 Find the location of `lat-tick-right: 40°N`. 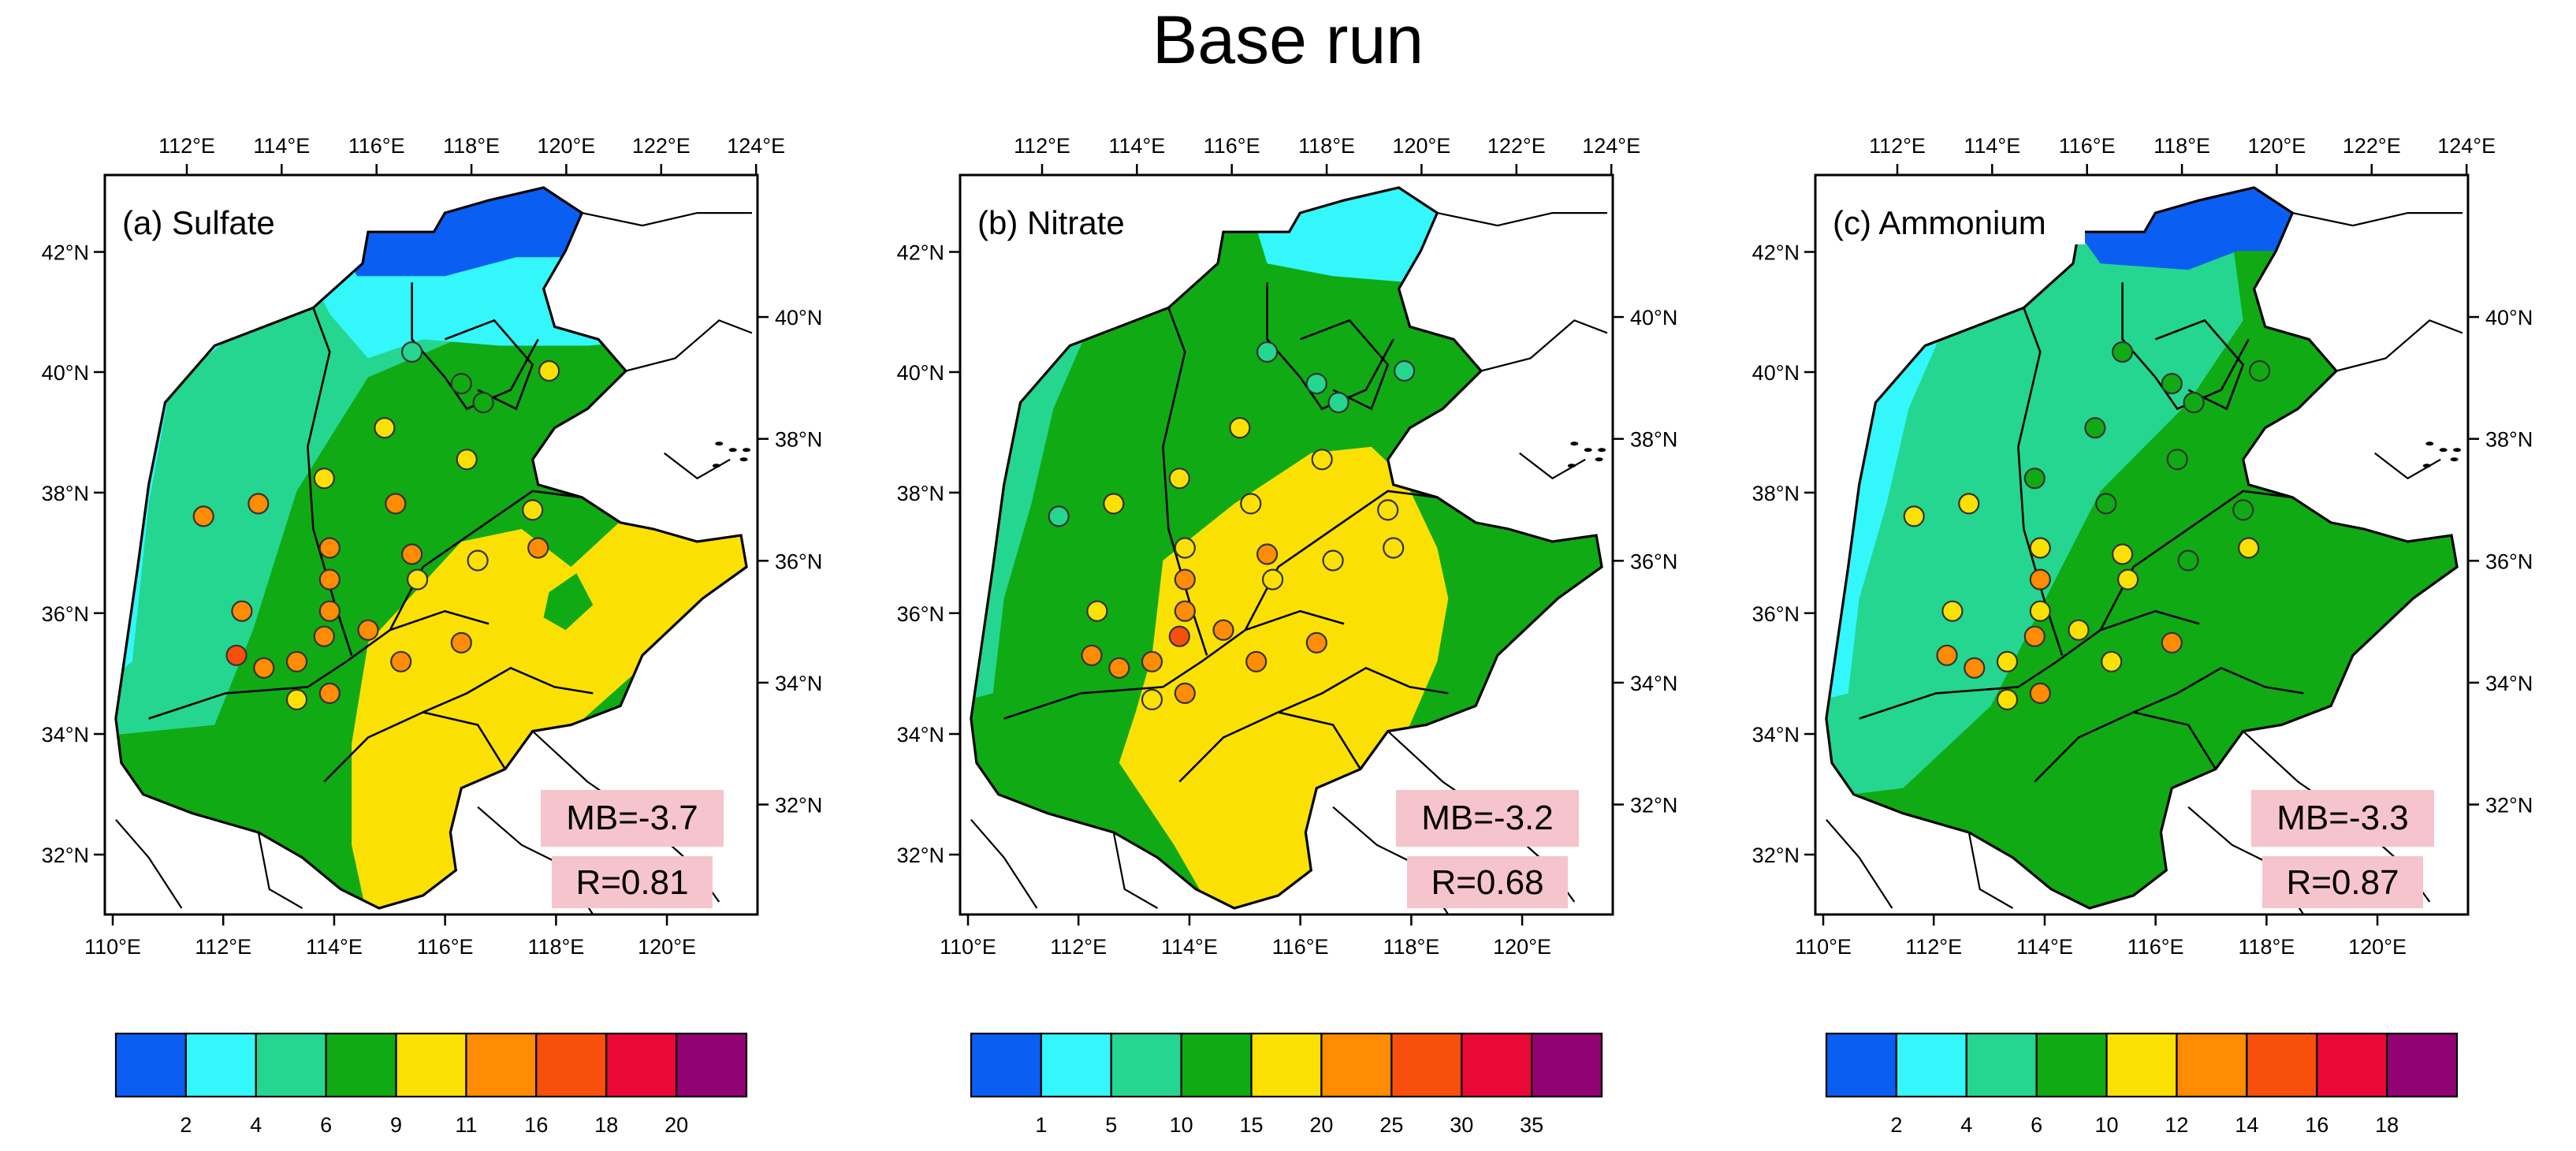

lat-tick-right: 40°N is located at coordinates (1653, 318).